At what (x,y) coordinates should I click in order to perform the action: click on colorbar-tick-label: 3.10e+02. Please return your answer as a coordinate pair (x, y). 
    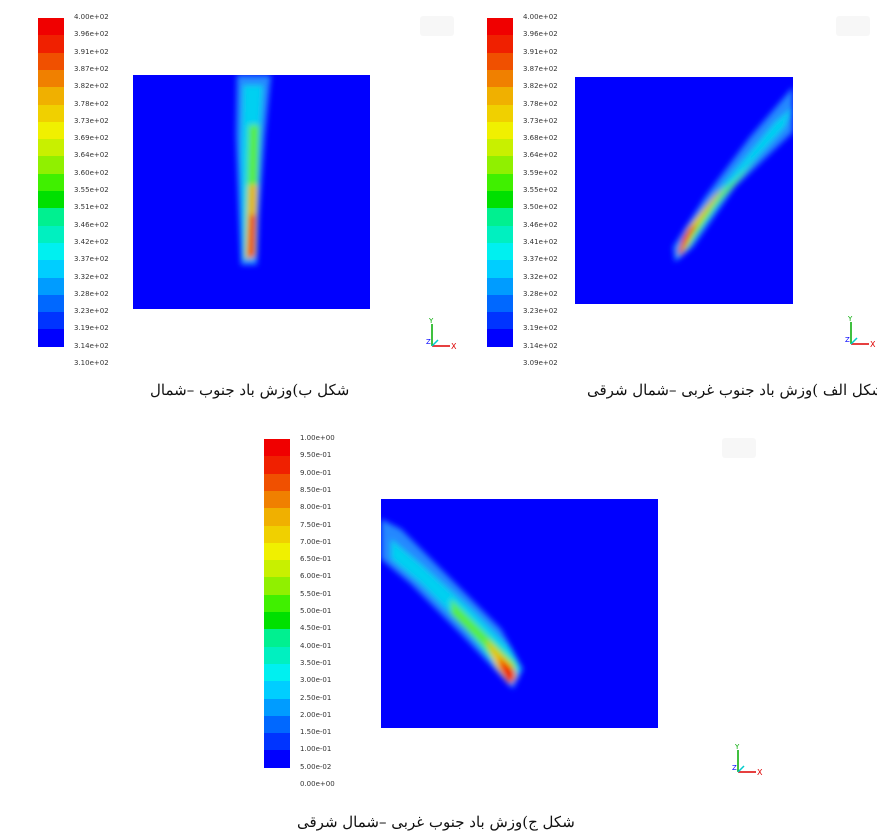
    Looking at the image, I should click on (91, 363).